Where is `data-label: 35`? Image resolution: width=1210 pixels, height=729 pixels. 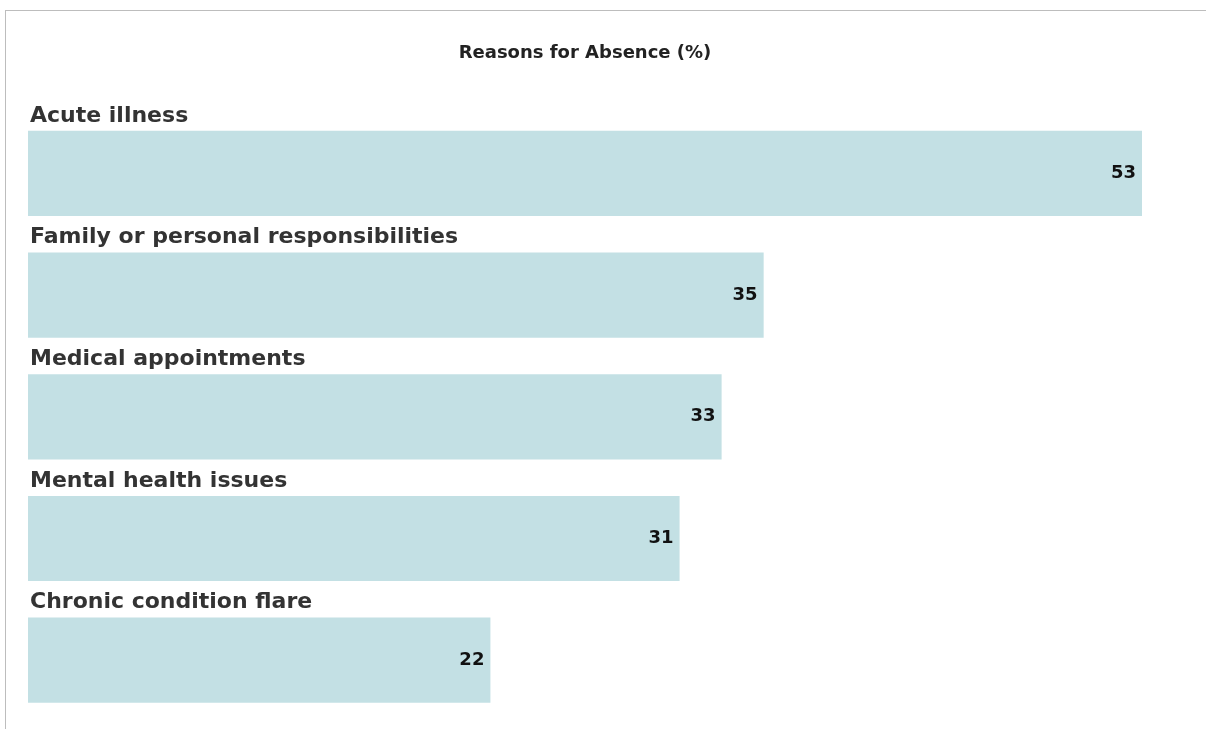 data-label: 35 is located at coordinates (745, 293).